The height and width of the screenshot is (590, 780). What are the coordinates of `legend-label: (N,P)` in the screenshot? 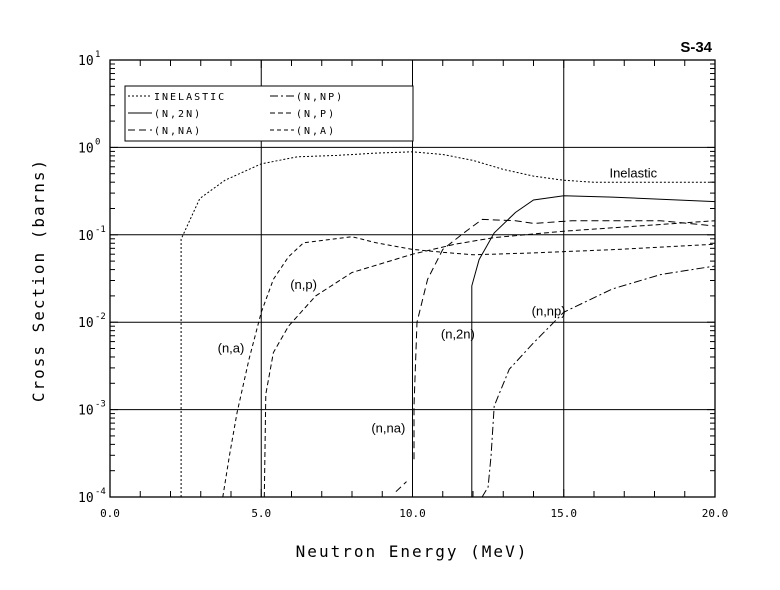 It's located at (316, 114).